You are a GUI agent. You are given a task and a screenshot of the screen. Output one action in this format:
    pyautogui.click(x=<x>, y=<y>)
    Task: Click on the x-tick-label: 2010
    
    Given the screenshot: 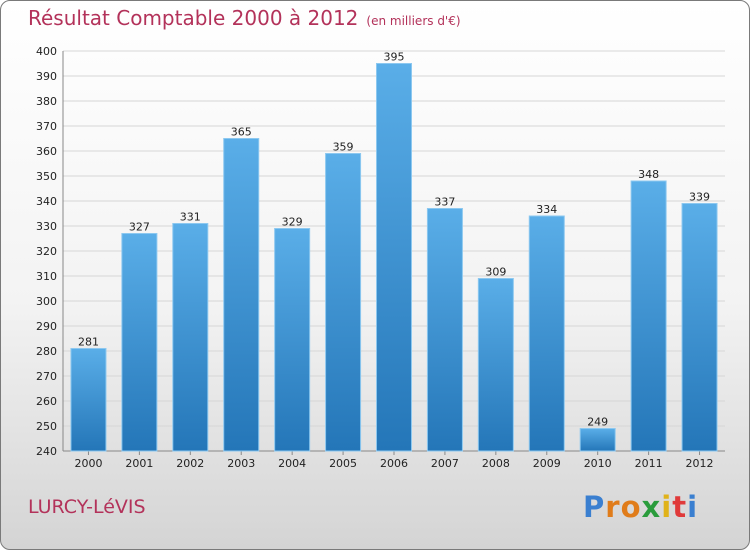 What is the action you would take?
    pyautogui.click(x=598, y=463)
    